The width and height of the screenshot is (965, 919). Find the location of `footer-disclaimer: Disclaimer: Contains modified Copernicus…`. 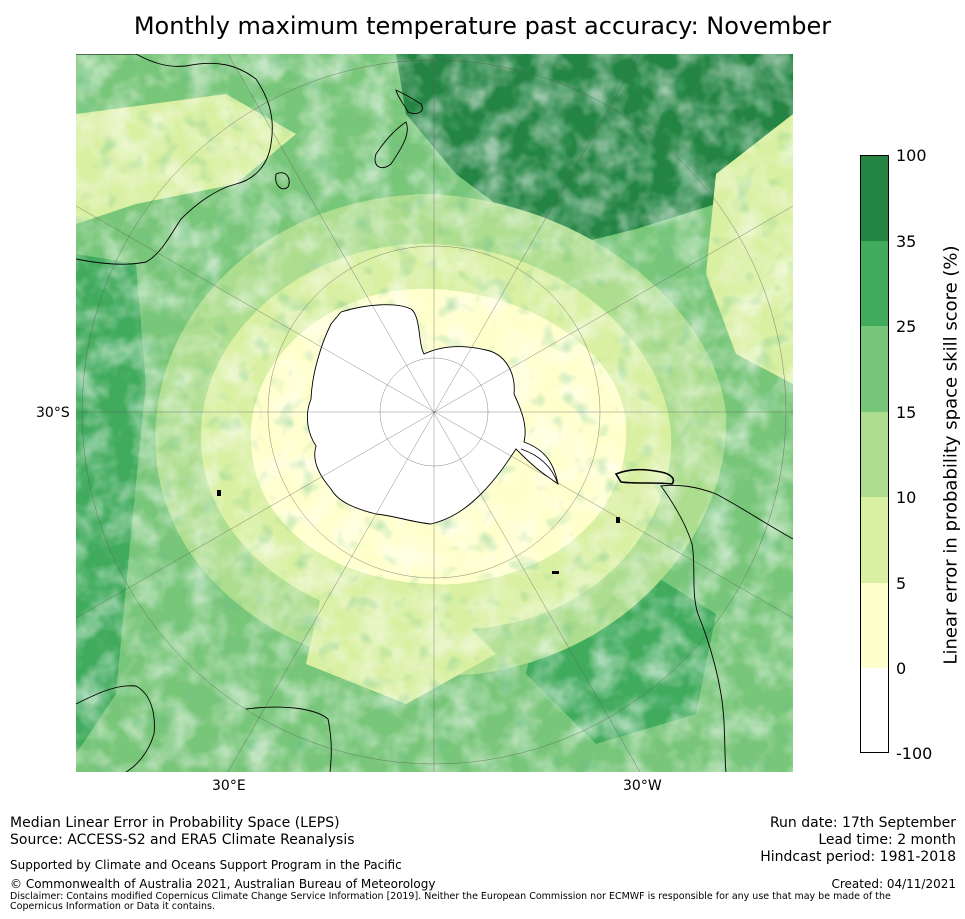

footer-disclaimer: Disclaimer: Contains modified Copernicus… is located at coordinates (450, 901).